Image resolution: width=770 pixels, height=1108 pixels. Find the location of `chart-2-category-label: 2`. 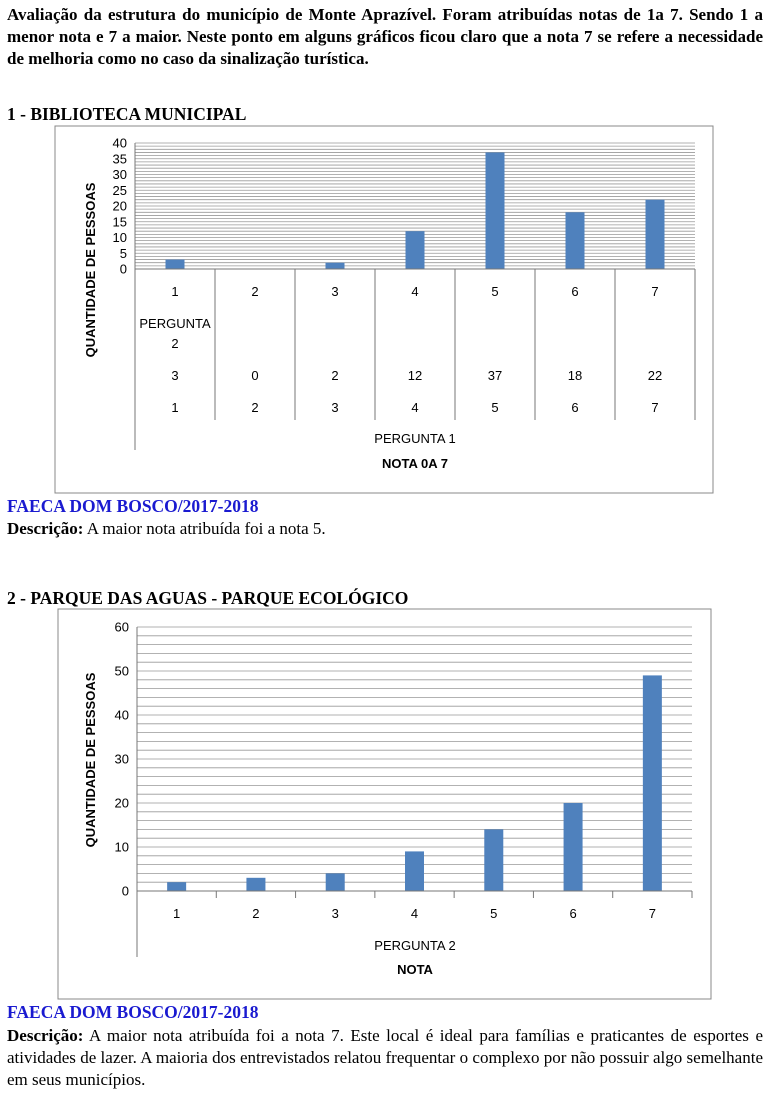

chart-2-category-label: 2 is located at coordinates (255, 913).